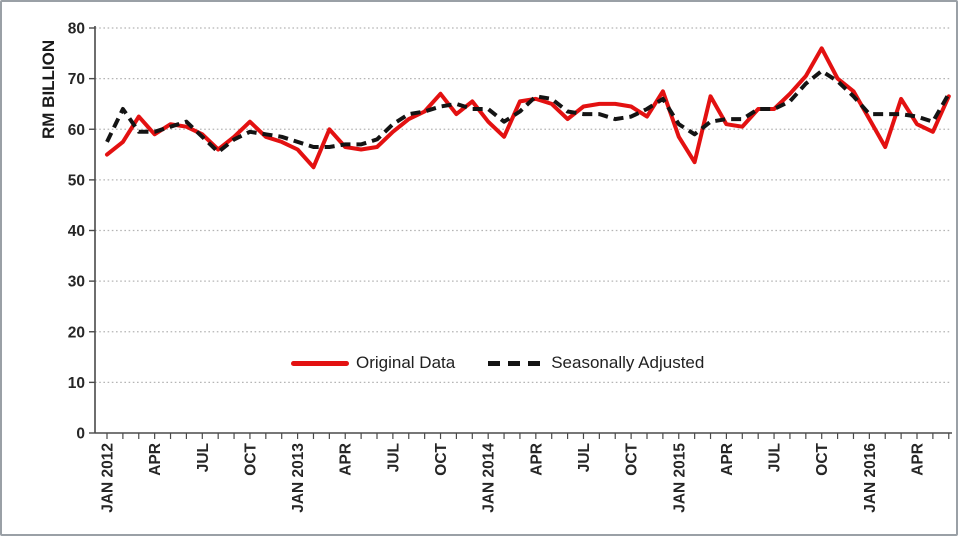 The image size is (960, 538). I want to click on original-data-line-swatch, so click(320, 363).